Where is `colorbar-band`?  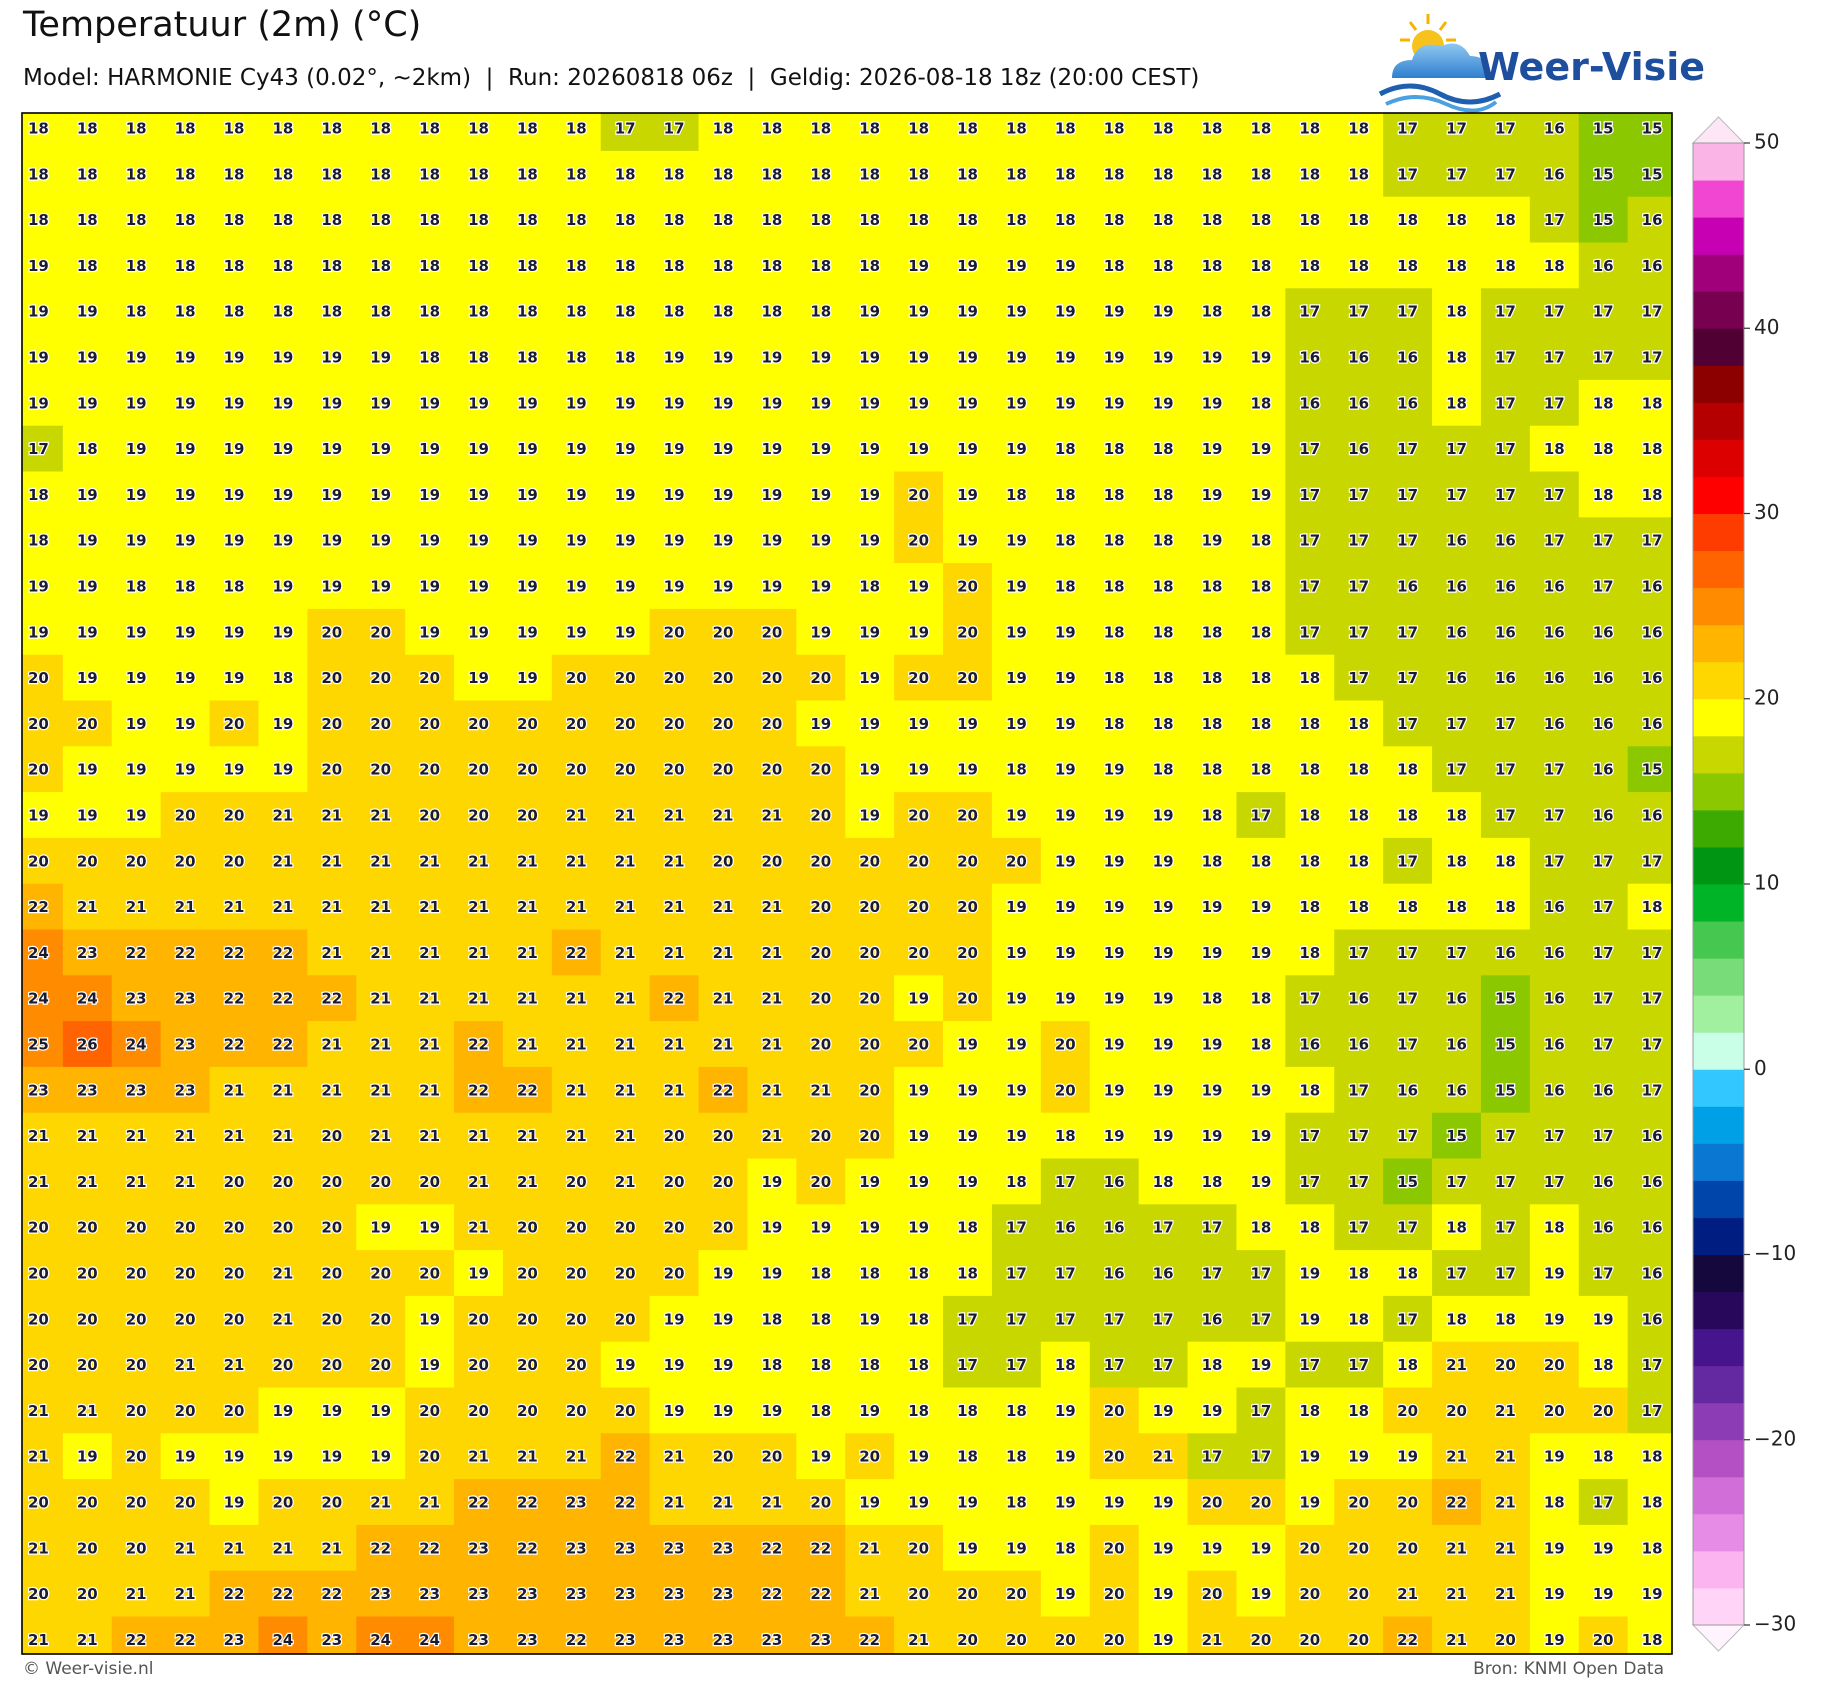
colorbar-band is located at coordinates (1718, 310).